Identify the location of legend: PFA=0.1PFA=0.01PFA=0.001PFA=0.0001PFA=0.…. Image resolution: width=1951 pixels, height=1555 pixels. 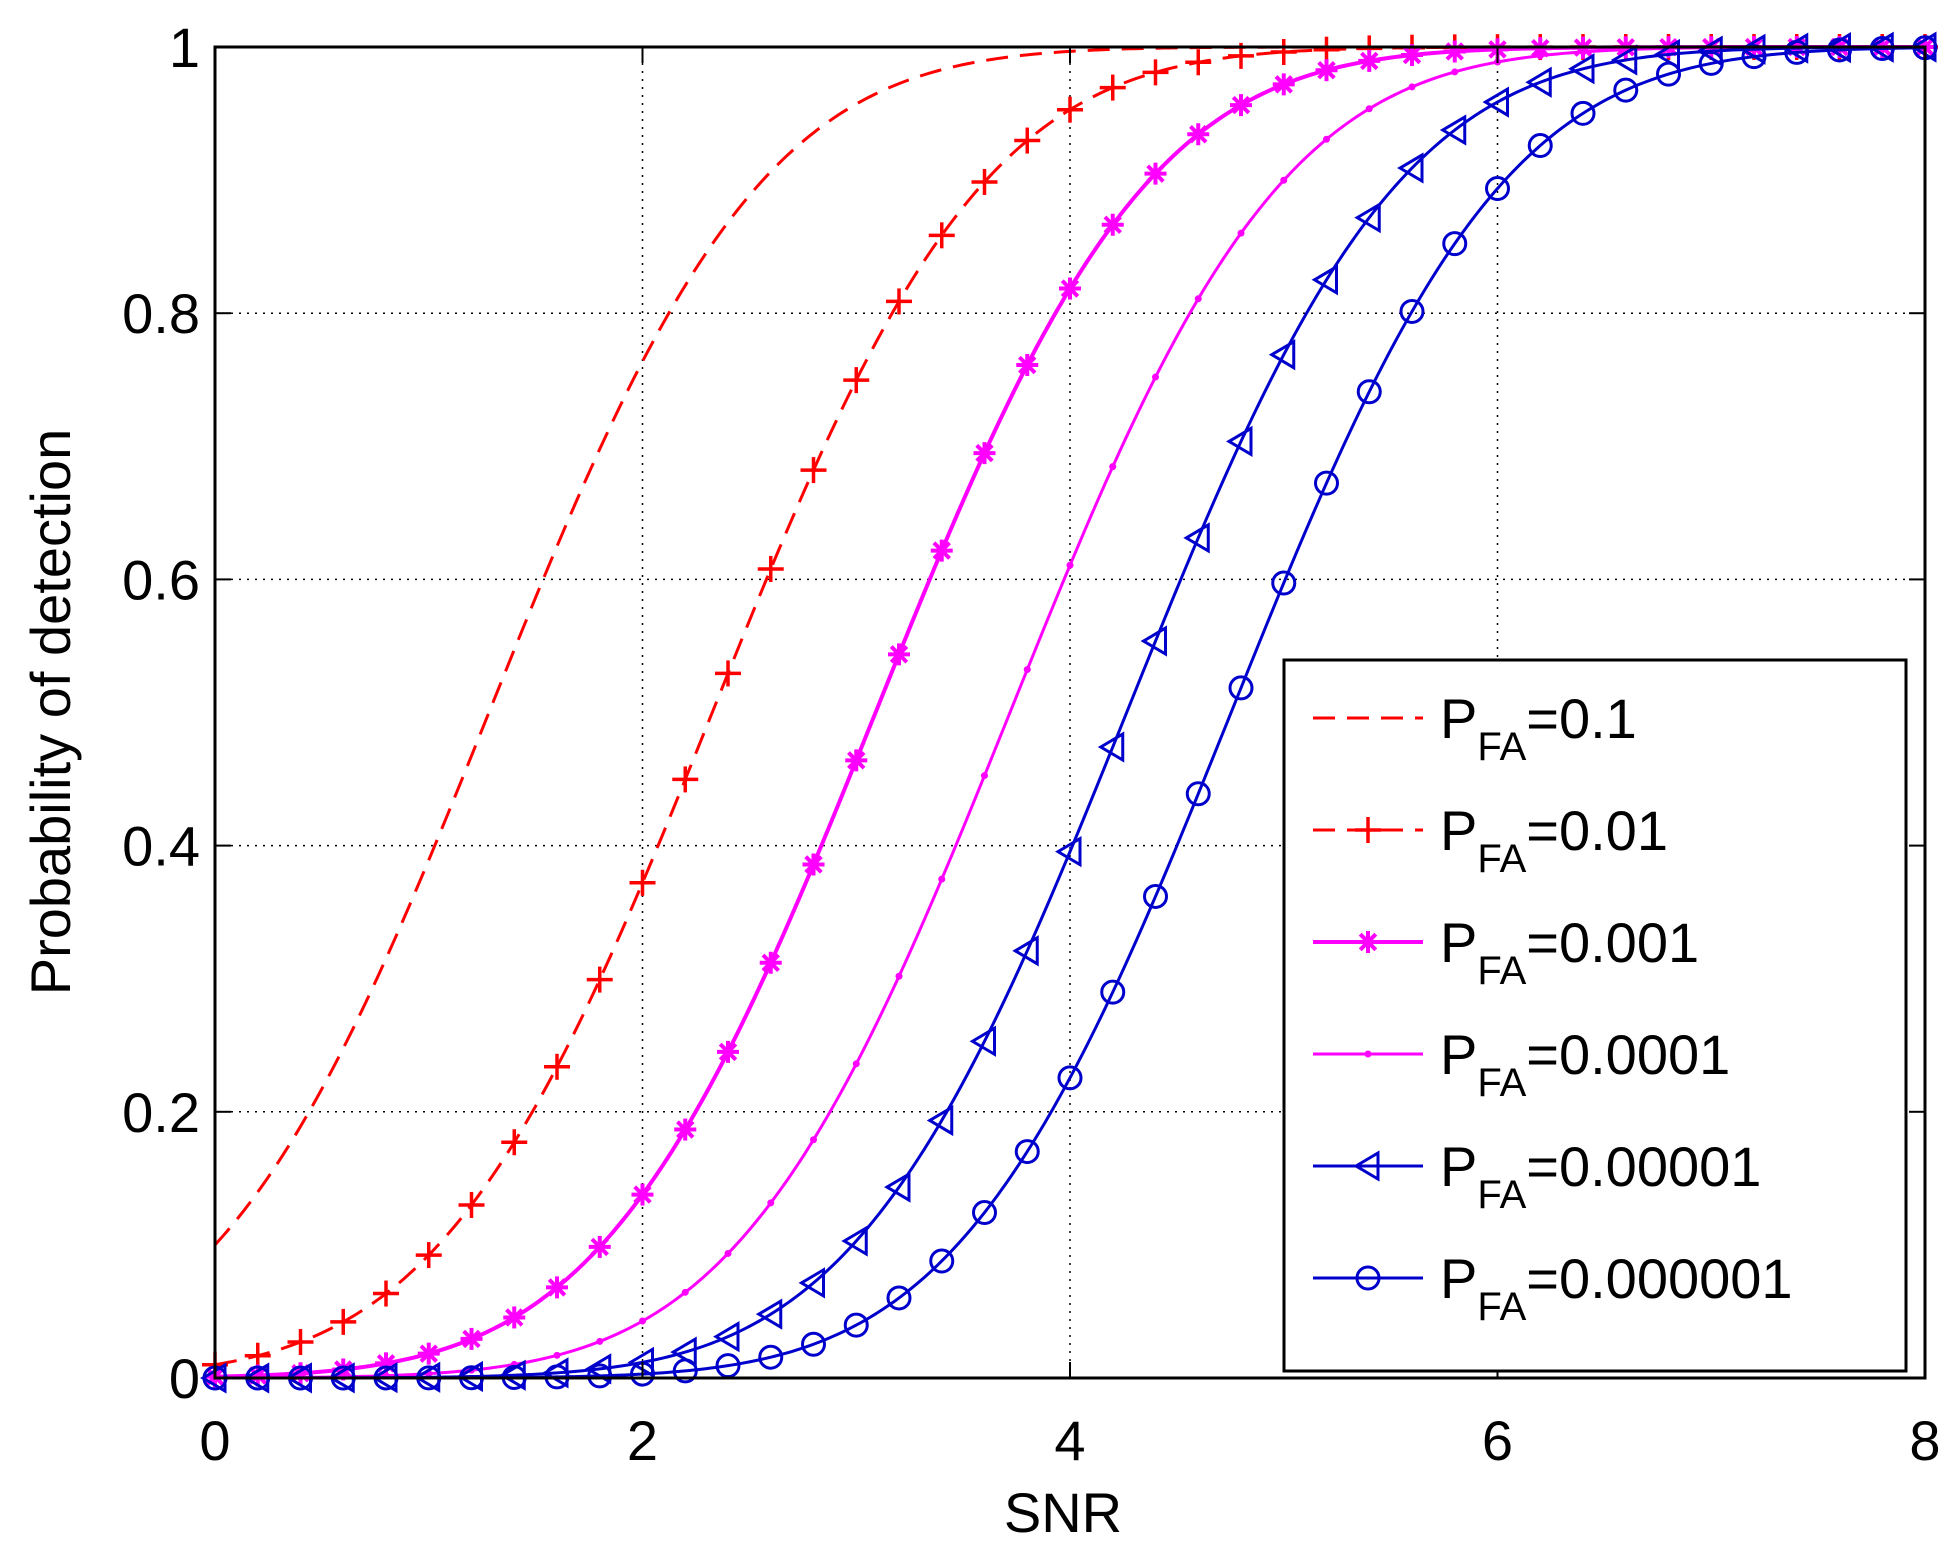
(1595, 1015).